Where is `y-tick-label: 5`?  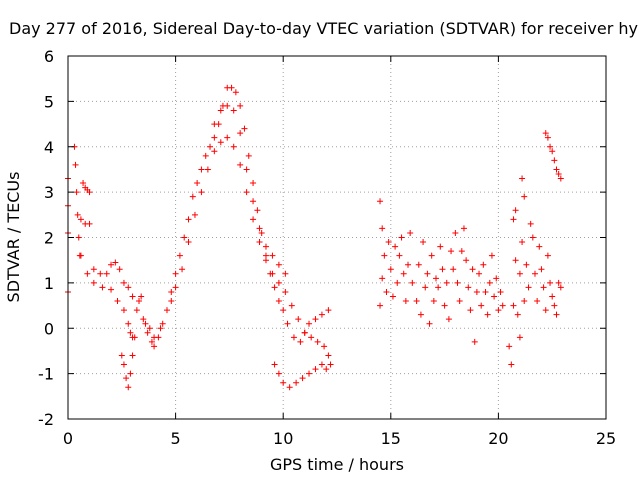 y-tick-label: 5 is located at coordinates (49, 101).